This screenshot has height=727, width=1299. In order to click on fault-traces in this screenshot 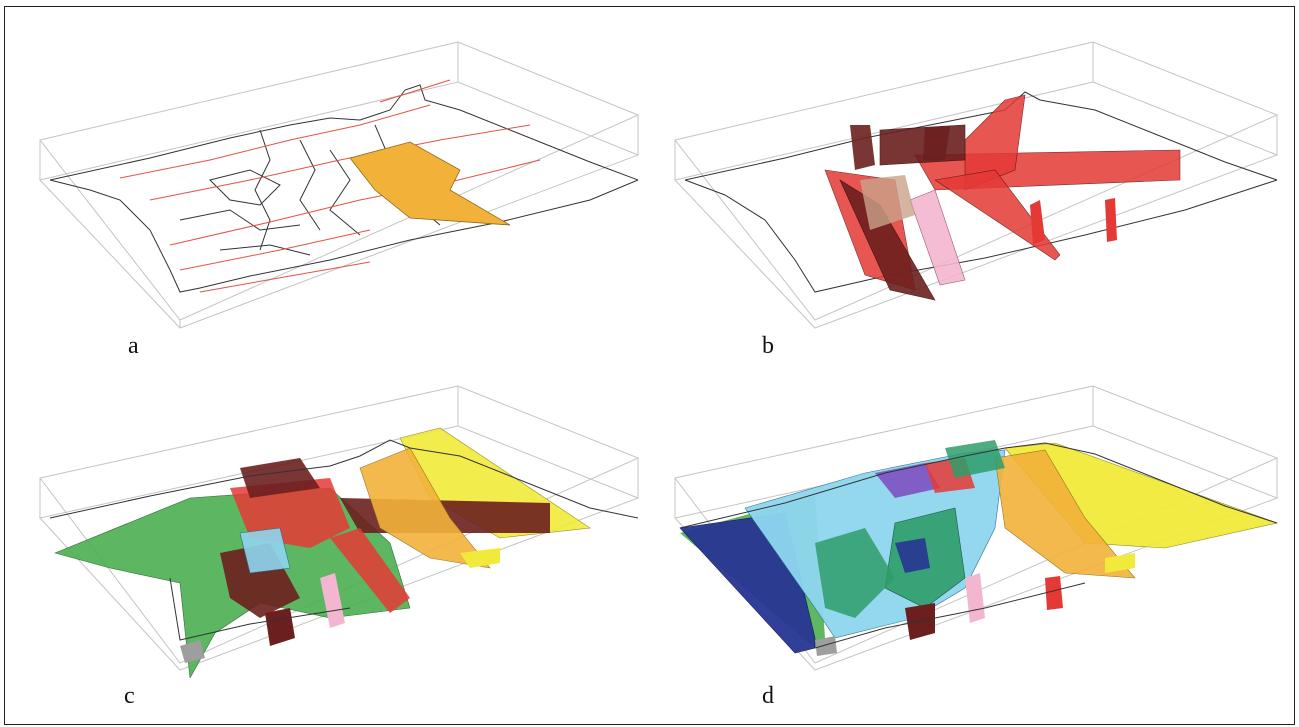, I will do `click(330, 186)`.